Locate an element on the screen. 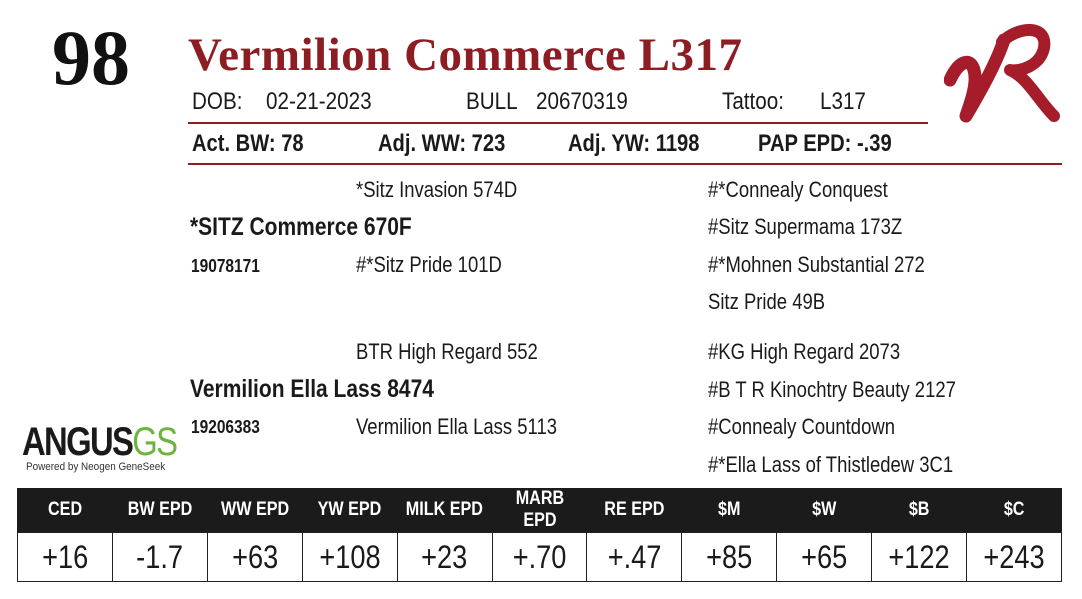  epd-header-re: RE EPD is located at coordinates (634, 510).